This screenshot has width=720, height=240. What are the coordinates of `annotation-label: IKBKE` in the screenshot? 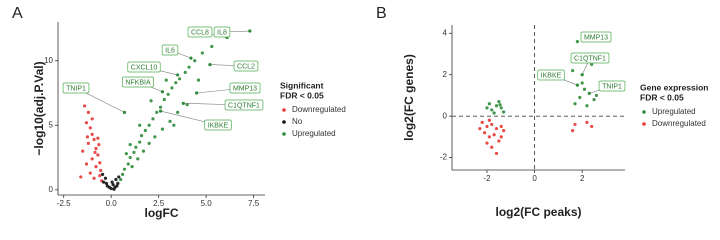 It's located at (551, 75).